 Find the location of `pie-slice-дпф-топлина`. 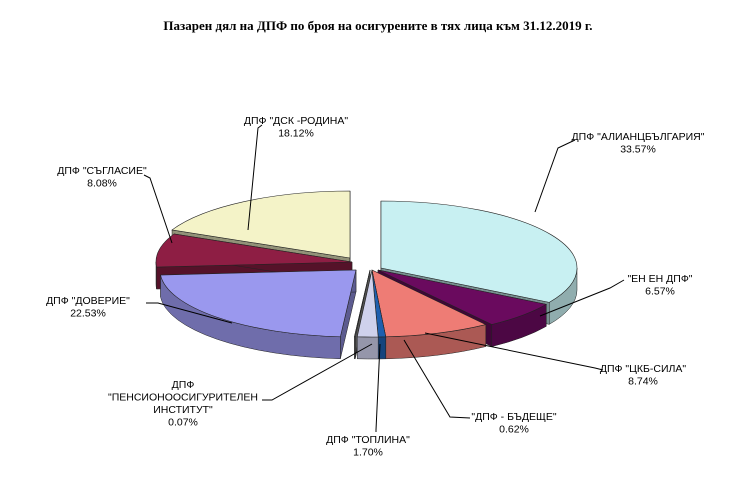

pie-slice-дпф-топлина is located at coordinates (367, 314).